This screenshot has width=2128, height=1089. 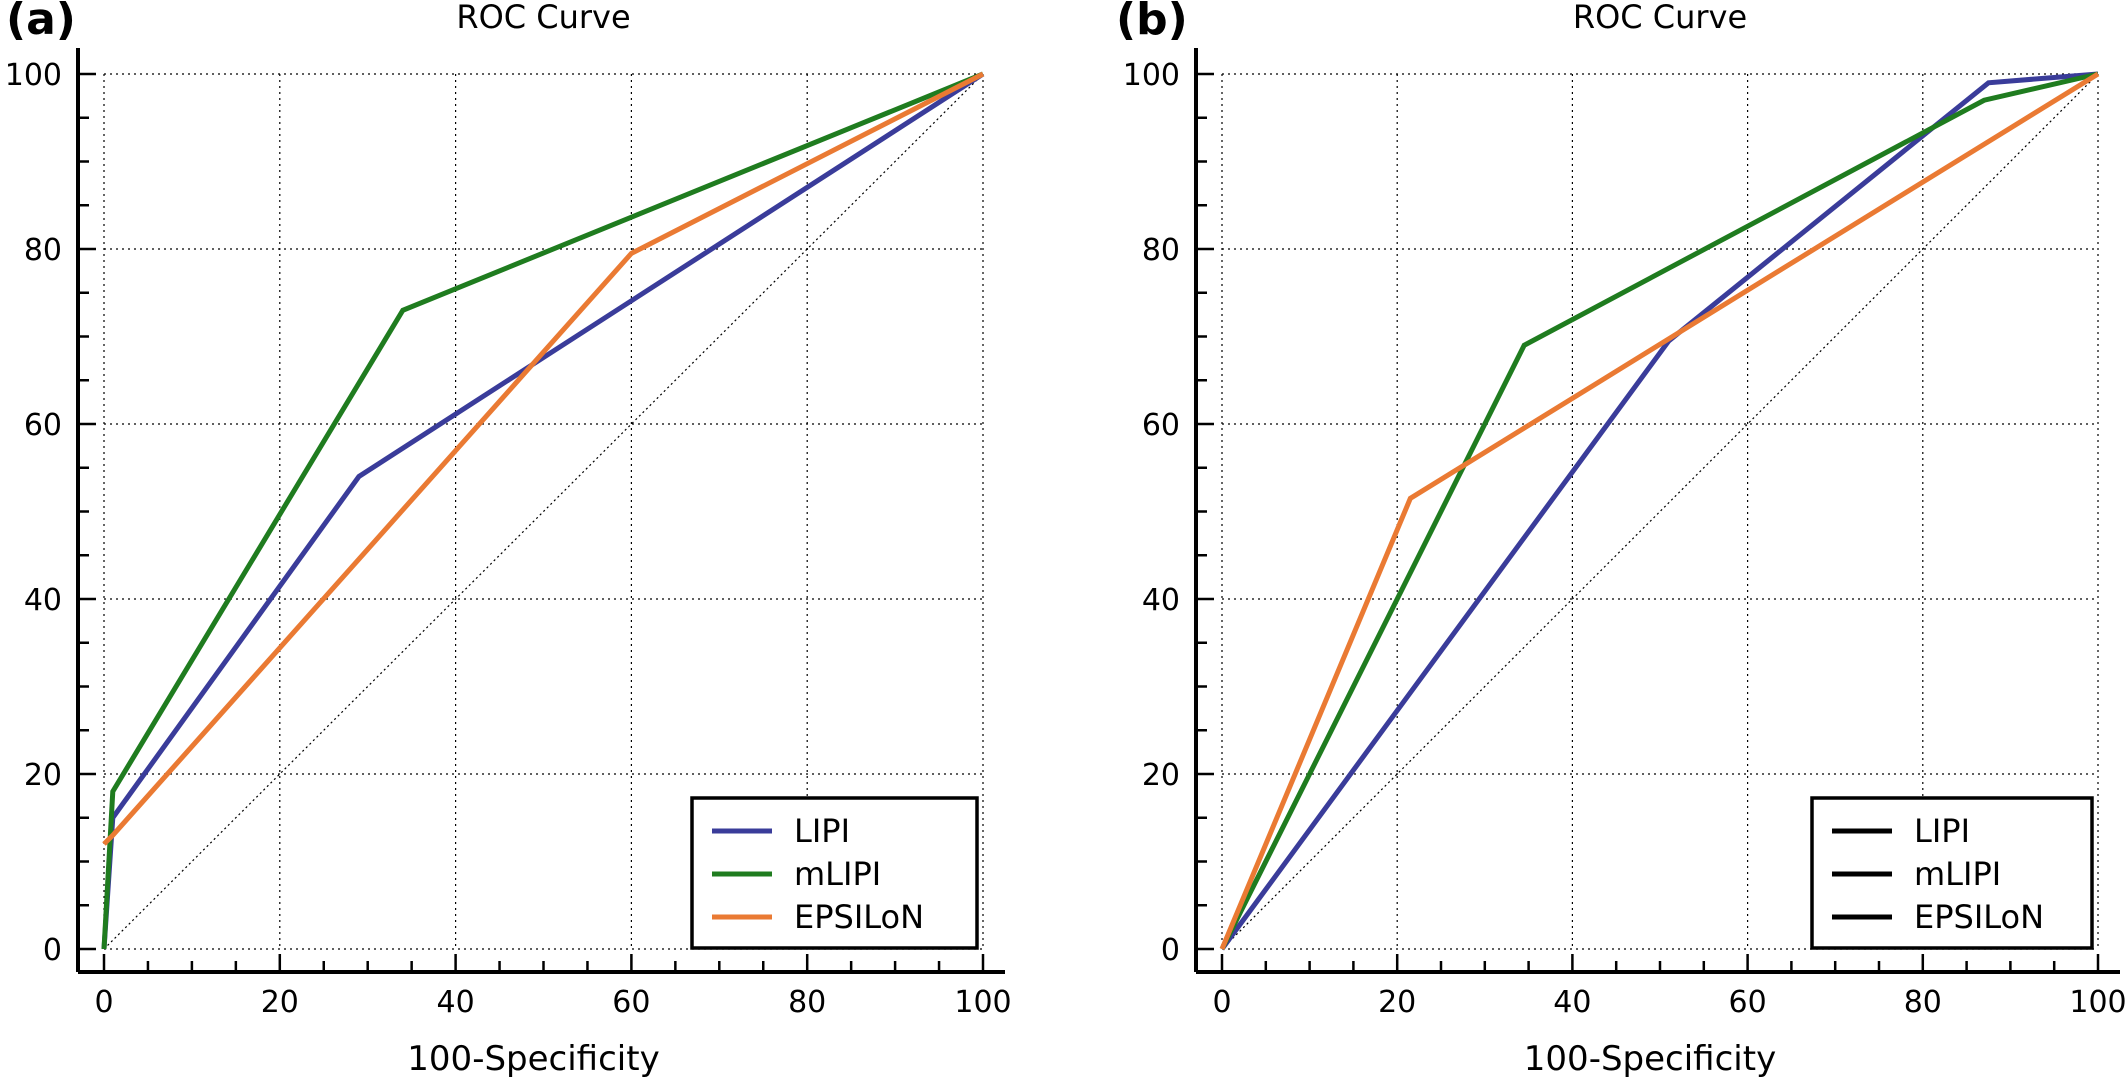 What do you see at coordinates (41, 22) in the screenshot?
I see `panel-letter: (a)` at bounding box center [41, 22].